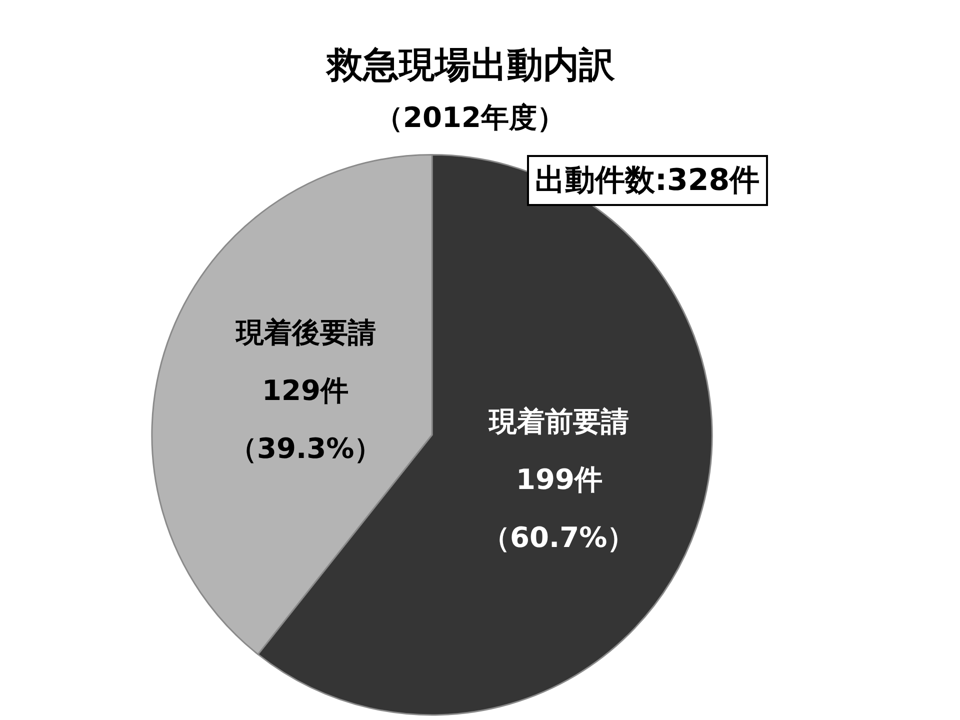 The image size is (960, 720). What do you see at coordinates (305, 390) in the screenshot?
I see `data-label: 129件` at bounding box center [305, 390].